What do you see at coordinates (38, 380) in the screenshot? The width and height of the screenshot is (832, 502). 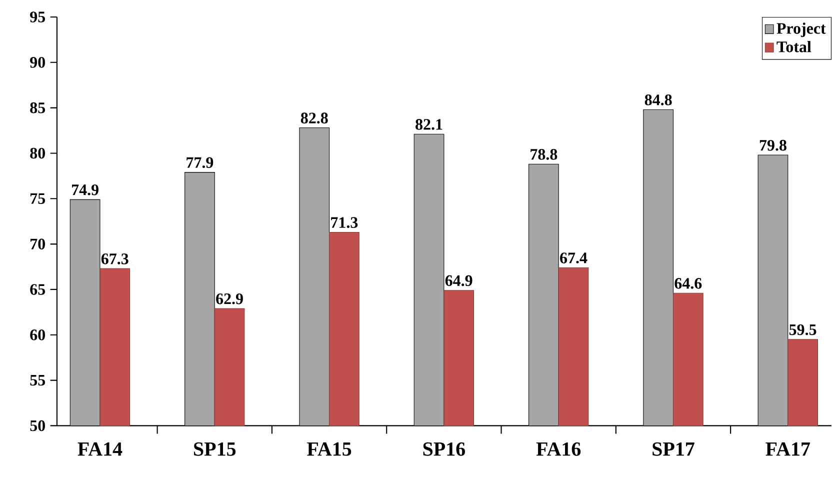 I see `y-tick-label: 55` at bounding box center [38, 380].